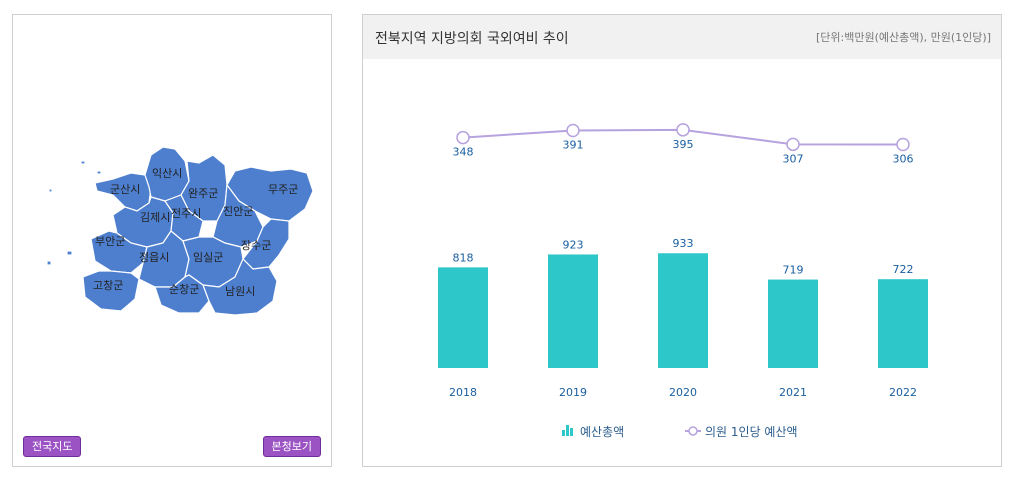 The height and width of the screenshot is (478, 1014). What do you see at coordinates (203, 193) in the screenshot?
I see `region-label: 완주군` at bounding box center [203, 193].